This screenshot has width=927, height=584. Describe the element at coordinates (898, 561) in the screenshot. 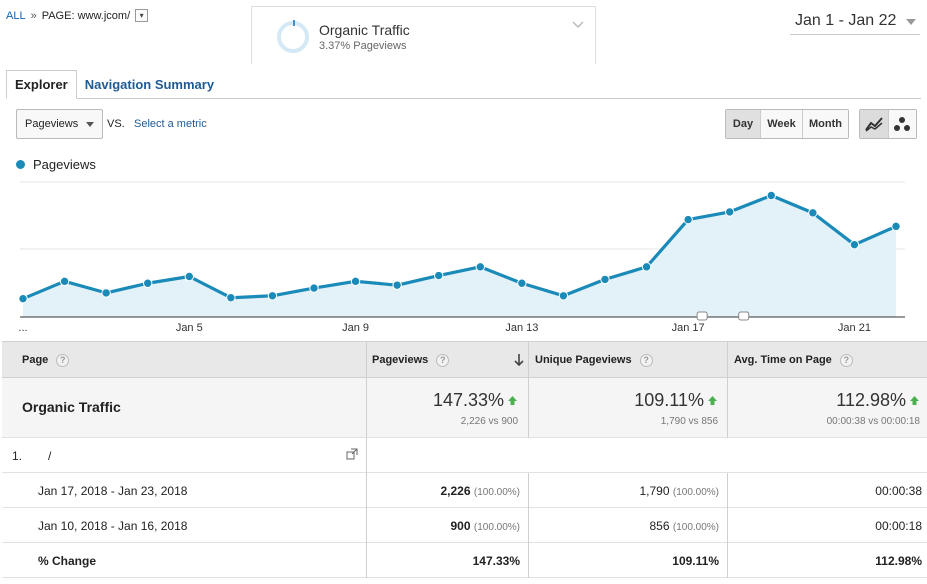

I see `change-avg-time: 112.98%` at that location.